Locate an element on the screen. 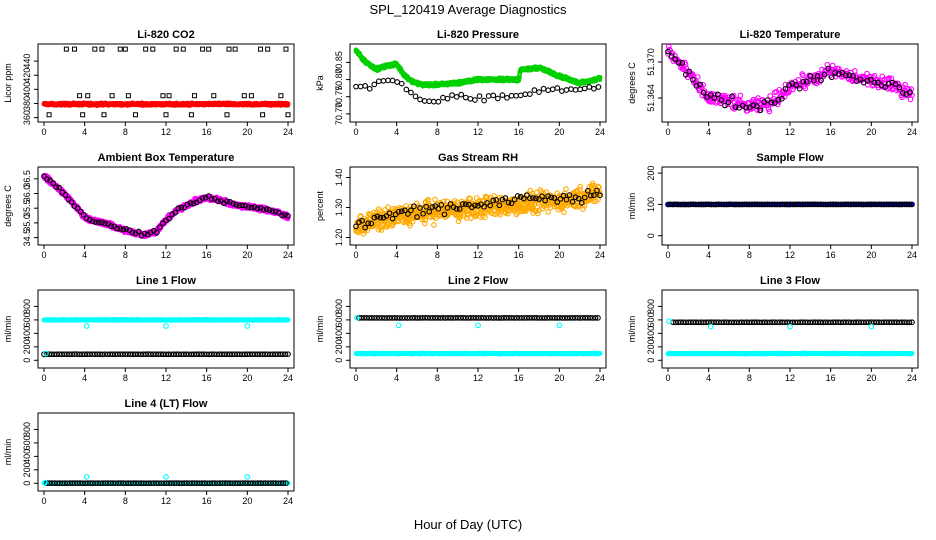  x-tick-label: 20 is located at coordinates (559, 132).